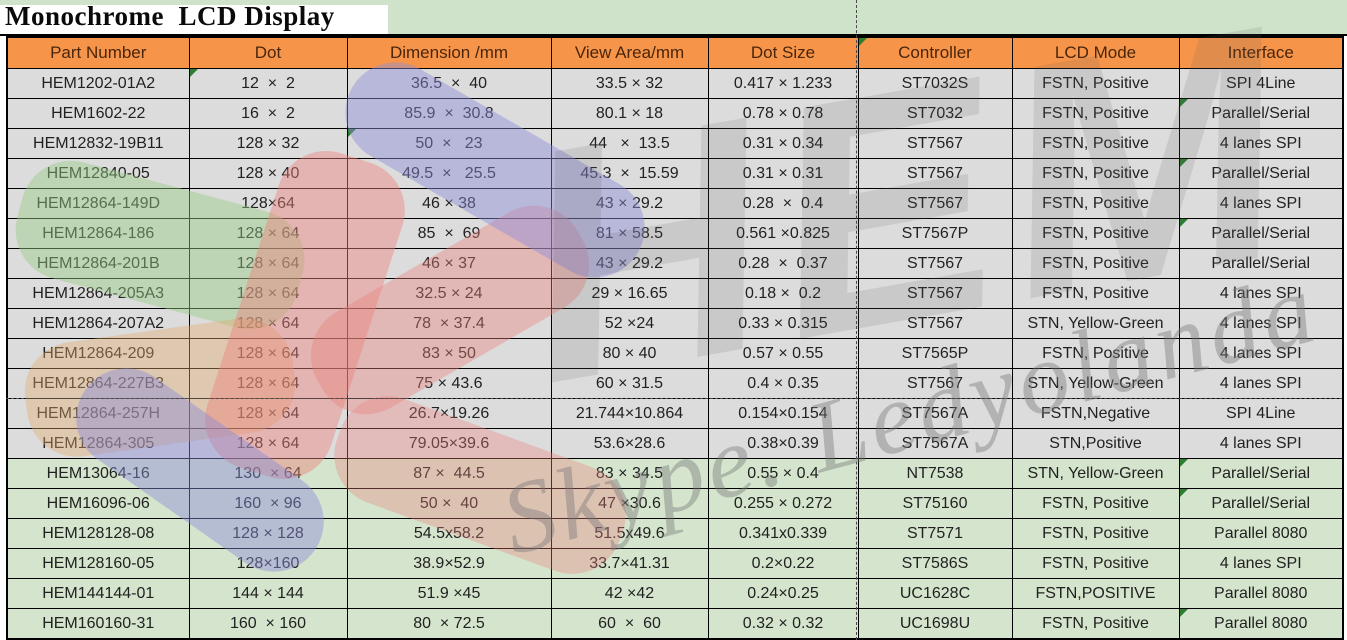  Describe the element at coordinates (629, 323) in the screenshot. I see `cell-r9-c4: 52 ×24` at that location.